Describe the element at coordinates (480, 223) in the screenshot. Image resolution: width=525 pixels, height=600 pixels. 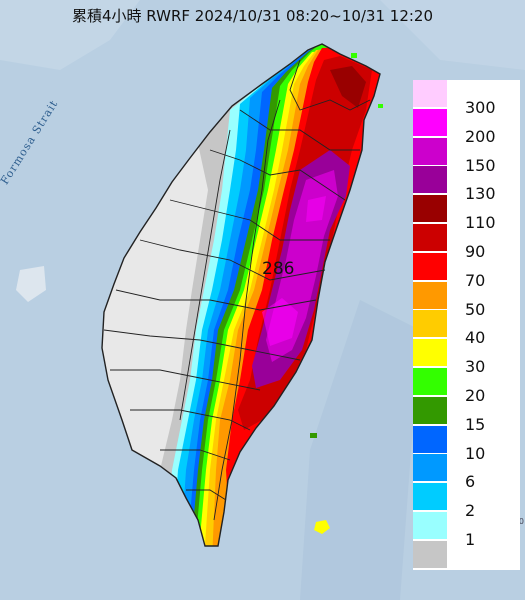
I see `legend-label: 110` at that location.